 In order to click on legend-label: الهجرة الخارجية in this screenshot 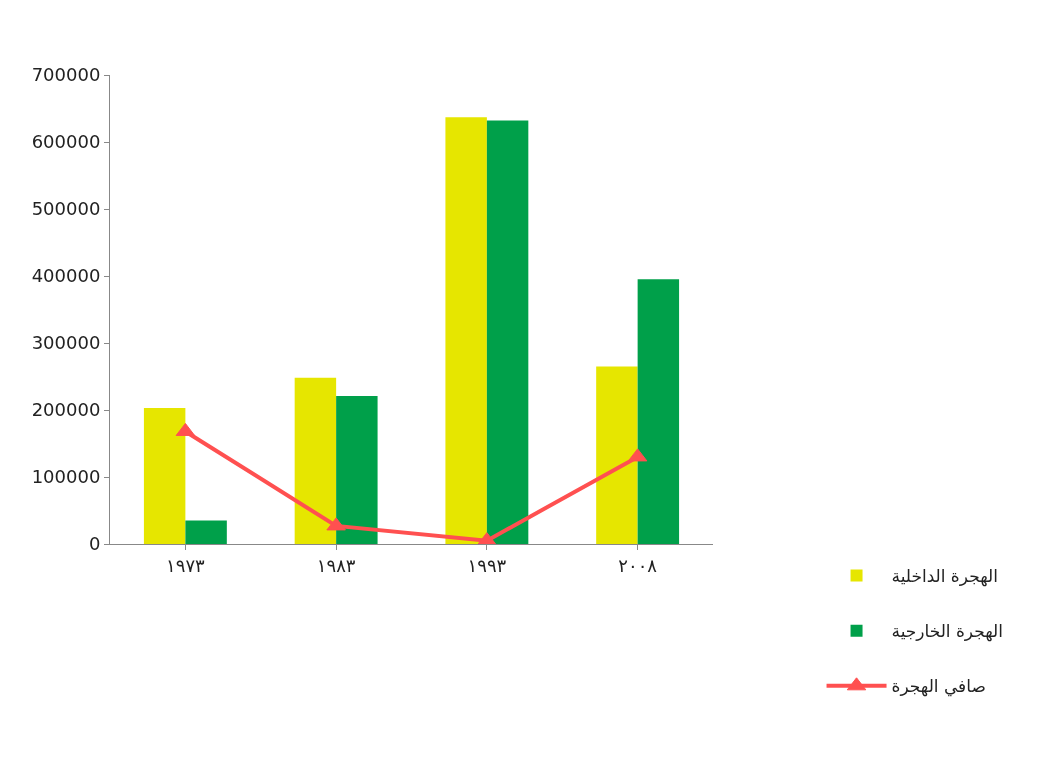, I will do `click(947, 632)`.